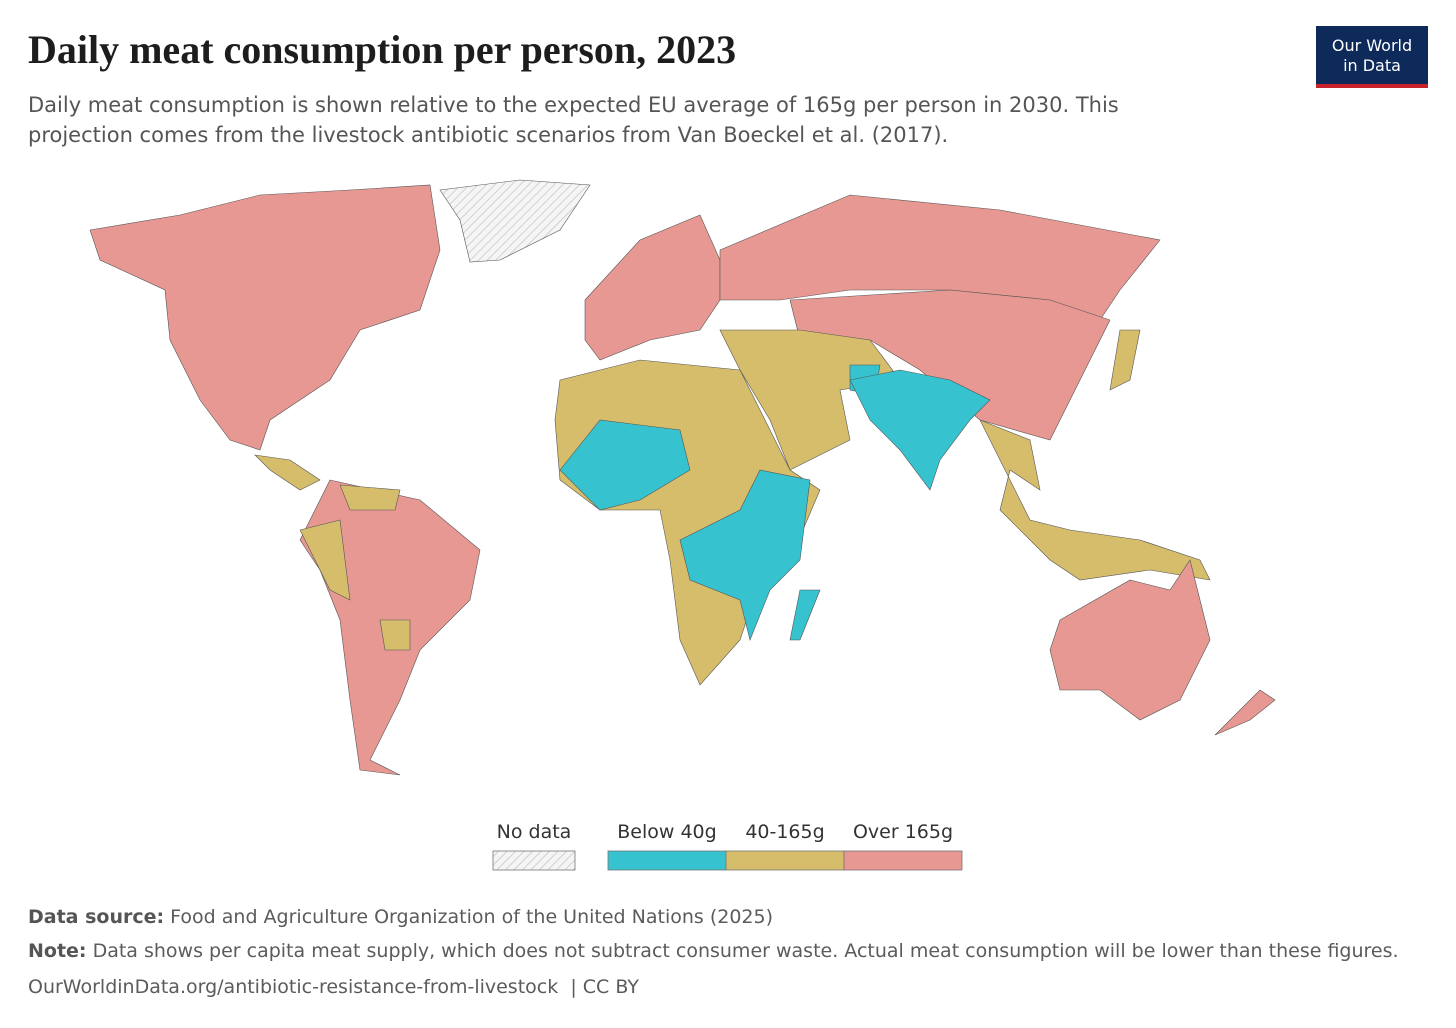  What do you see at coordinates (652, 287) in the screenshot?
I see `europe` at bounding box center [652, 287].